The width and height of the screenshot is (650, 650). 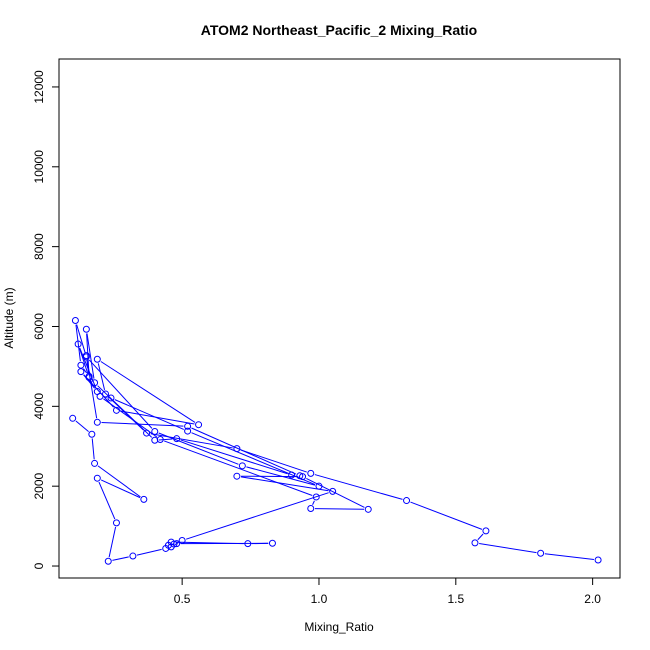 I want to click on chart-title: ATOM2 Northeast_Pacific_2 Mixing_Ratio, so click(x=339, y=30).